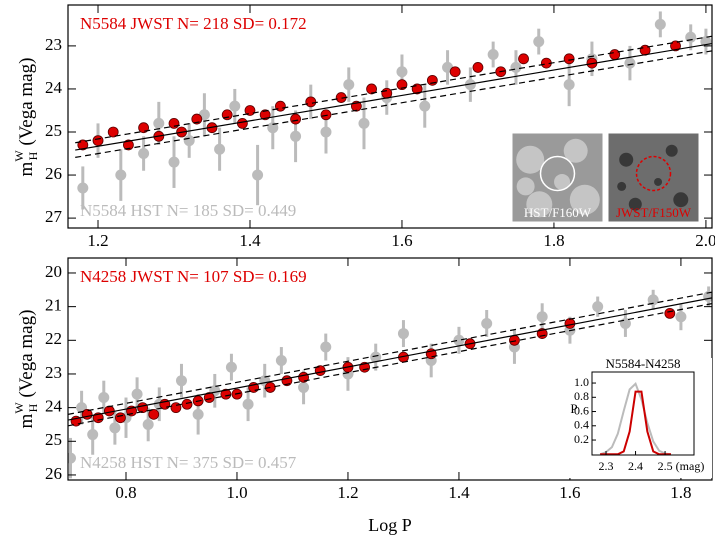 The width and height of the screenshot is (715, 546). What do you see at coordinates (125, 492) in the screenshot?
I see `x-tick-label: 0.8` at bounding box center [125, 492].